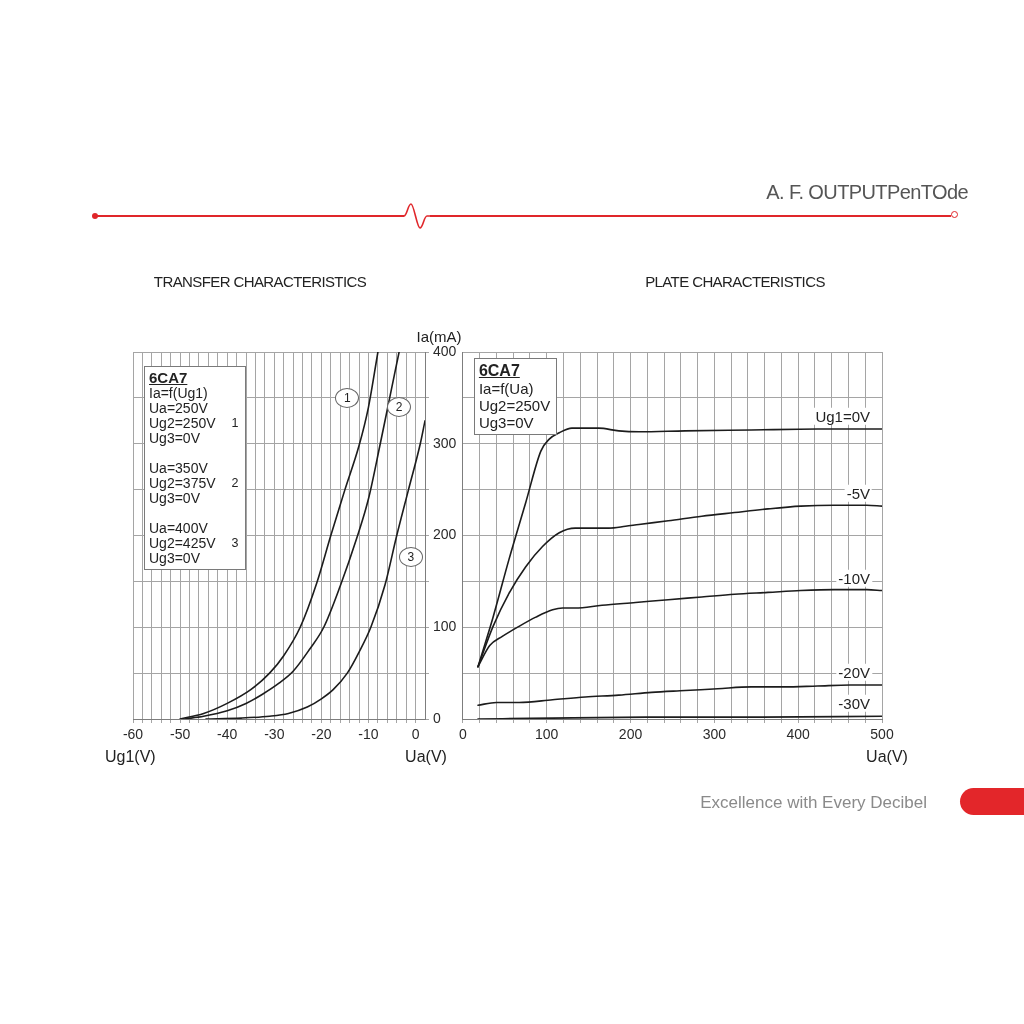 The width and height of the screenshot is (1024, 1024). I want to click on x-tick-label: -10, so click(368, 734).